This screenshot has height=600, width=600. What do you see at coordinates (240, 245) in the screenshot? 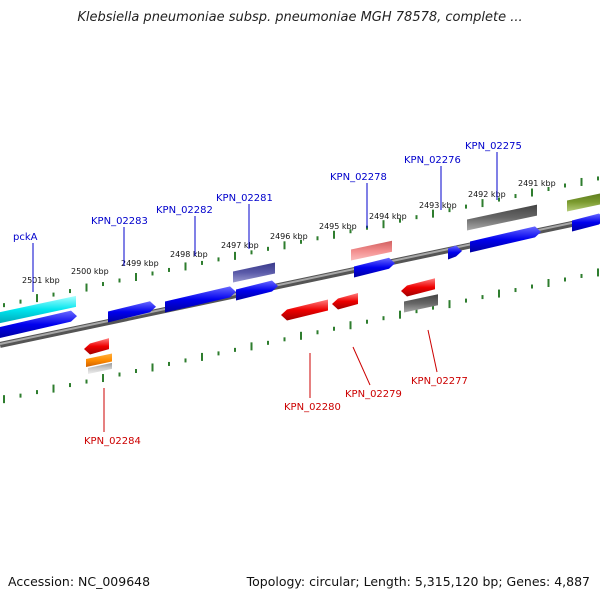
I see `scale-tick-label: 2497 kbp` at bounding box center [240, 245].